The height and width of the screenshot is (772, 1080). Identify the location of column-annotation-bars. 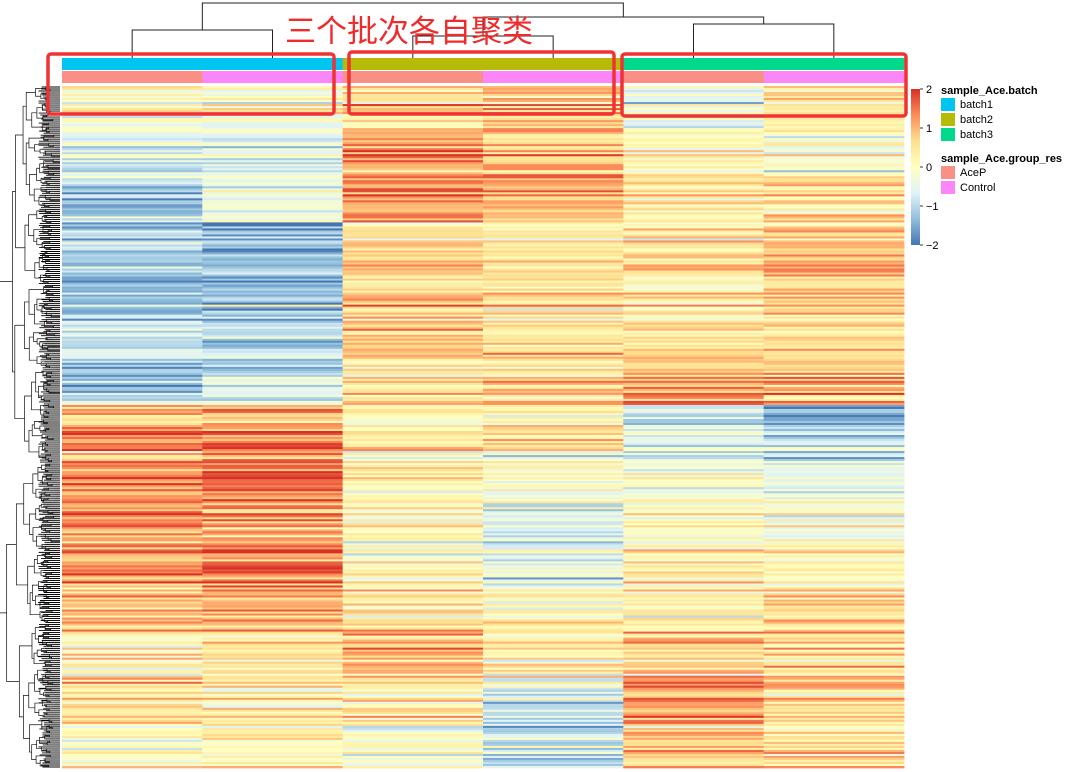
(483, 70).